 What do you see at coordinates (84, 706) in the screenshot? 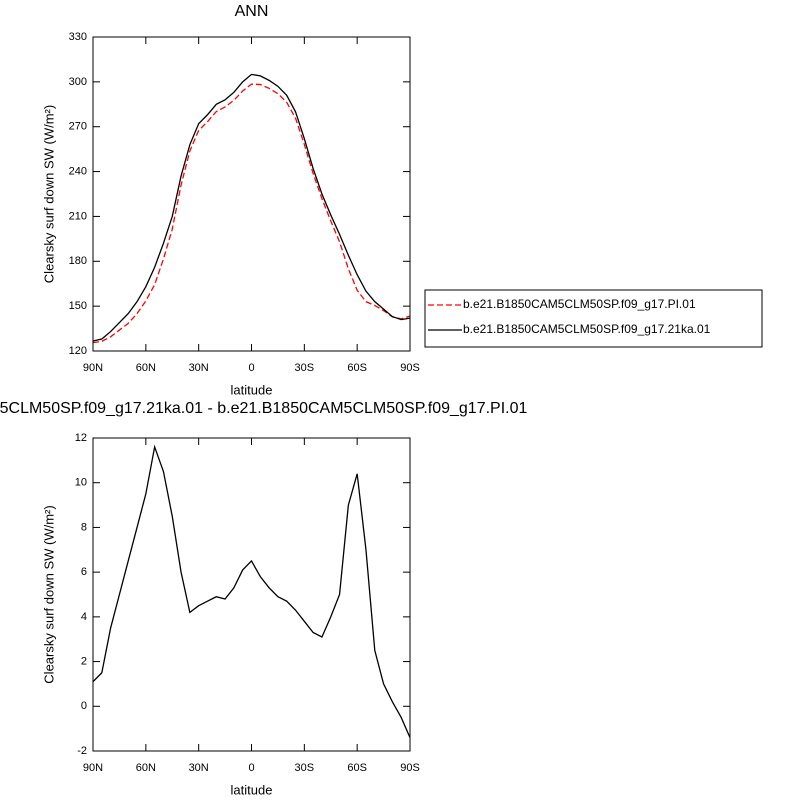
I see `y-tick-label: 0` at bounding box center [84, 706].